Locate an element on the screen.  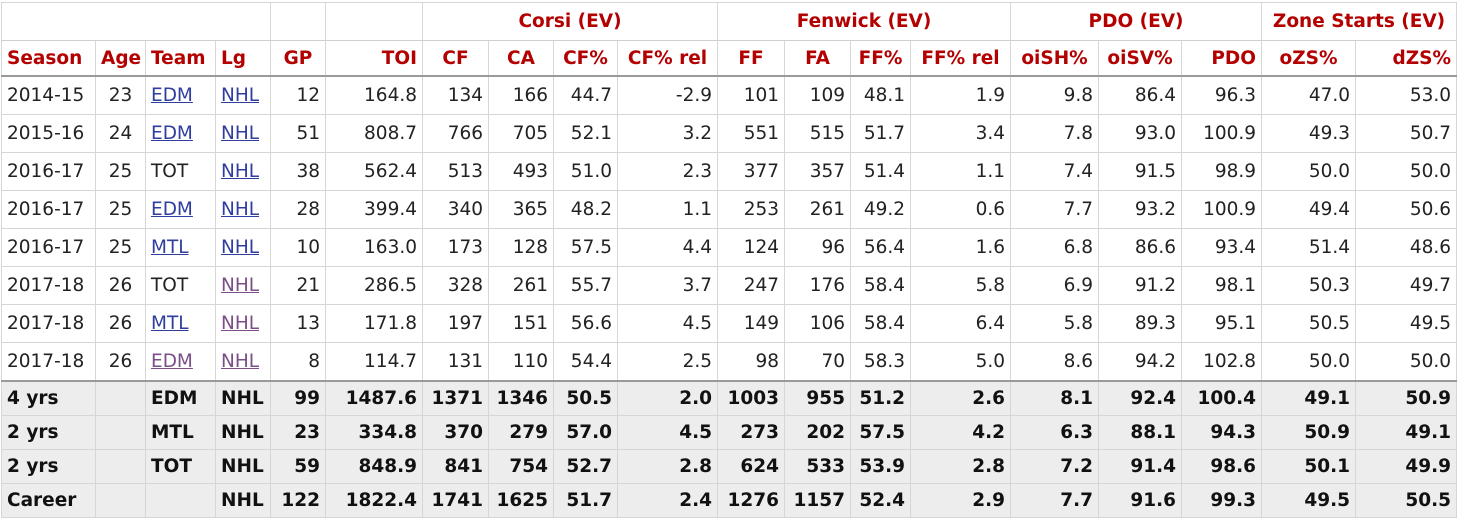
cell-cf-pct: 54.4 is located at coordinates (585, 362).